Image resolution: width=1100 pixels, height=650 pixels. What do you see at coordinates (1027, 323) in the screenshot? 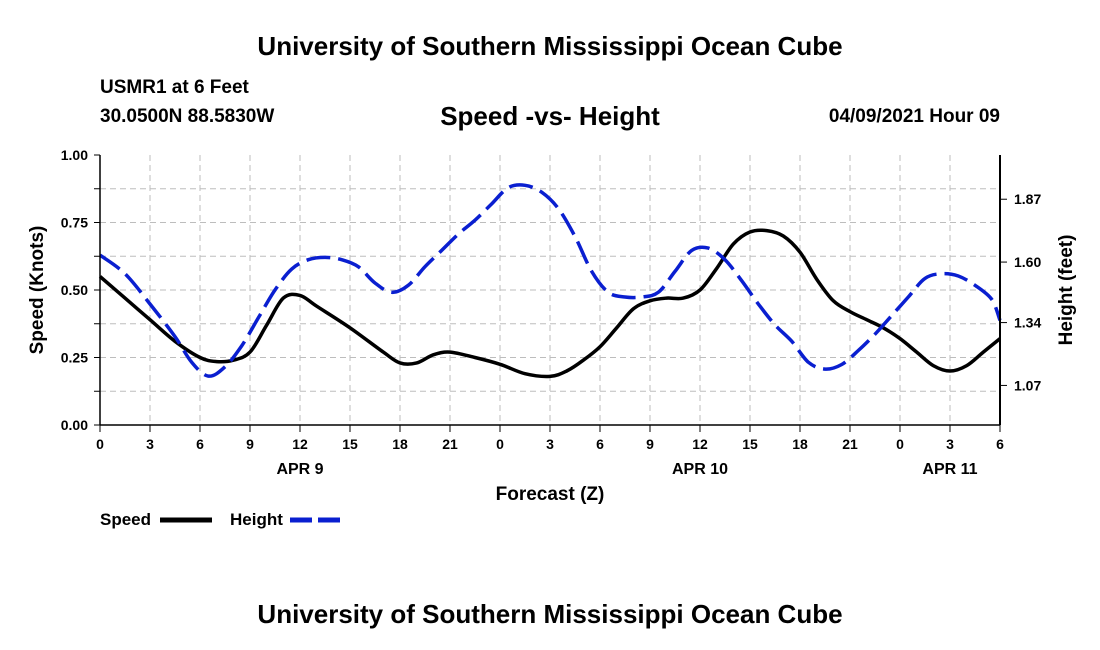
I see `y2-tick-label: 1.34` at bounding box center [1027, 323].